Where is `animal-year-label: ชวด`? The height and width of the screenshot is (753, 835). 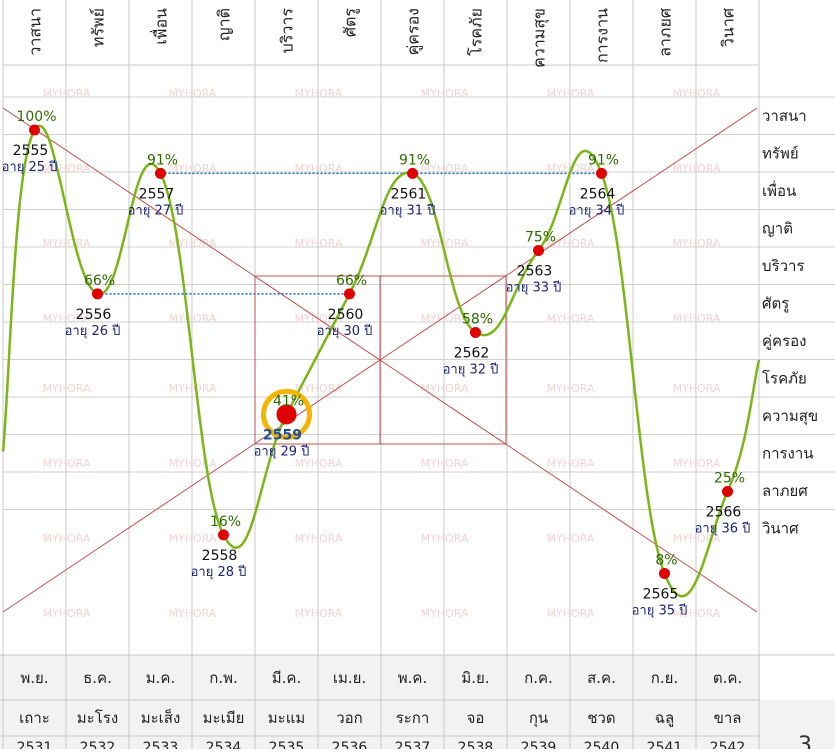
animal-year-label: ชวด is located at coordinates (601, 718).